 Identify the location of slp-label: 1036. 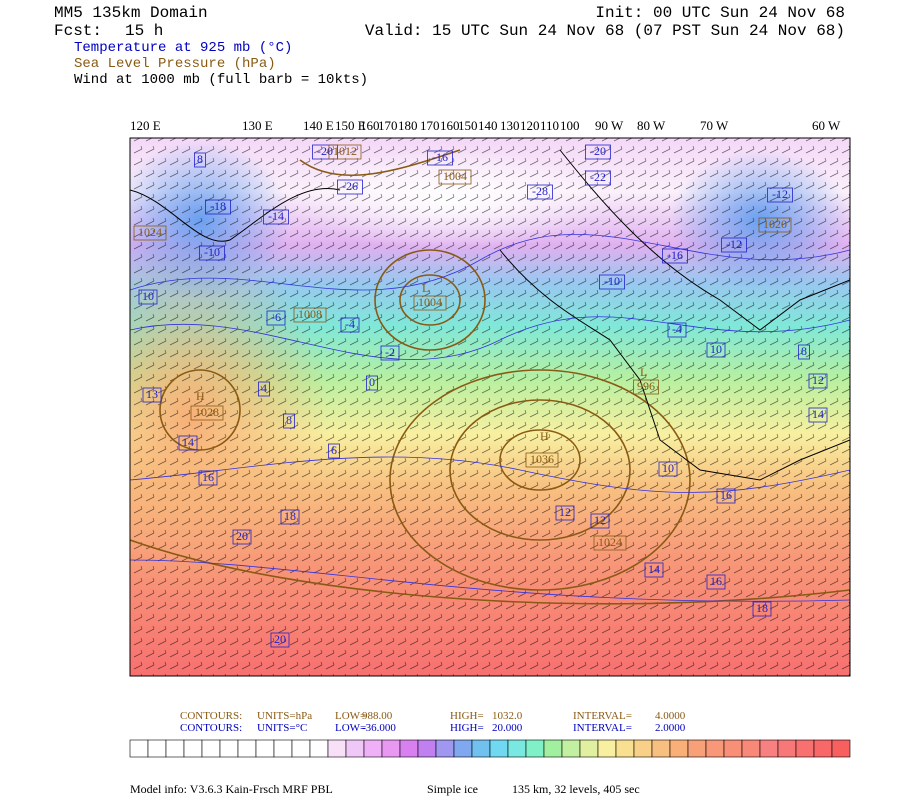
(542, 459).